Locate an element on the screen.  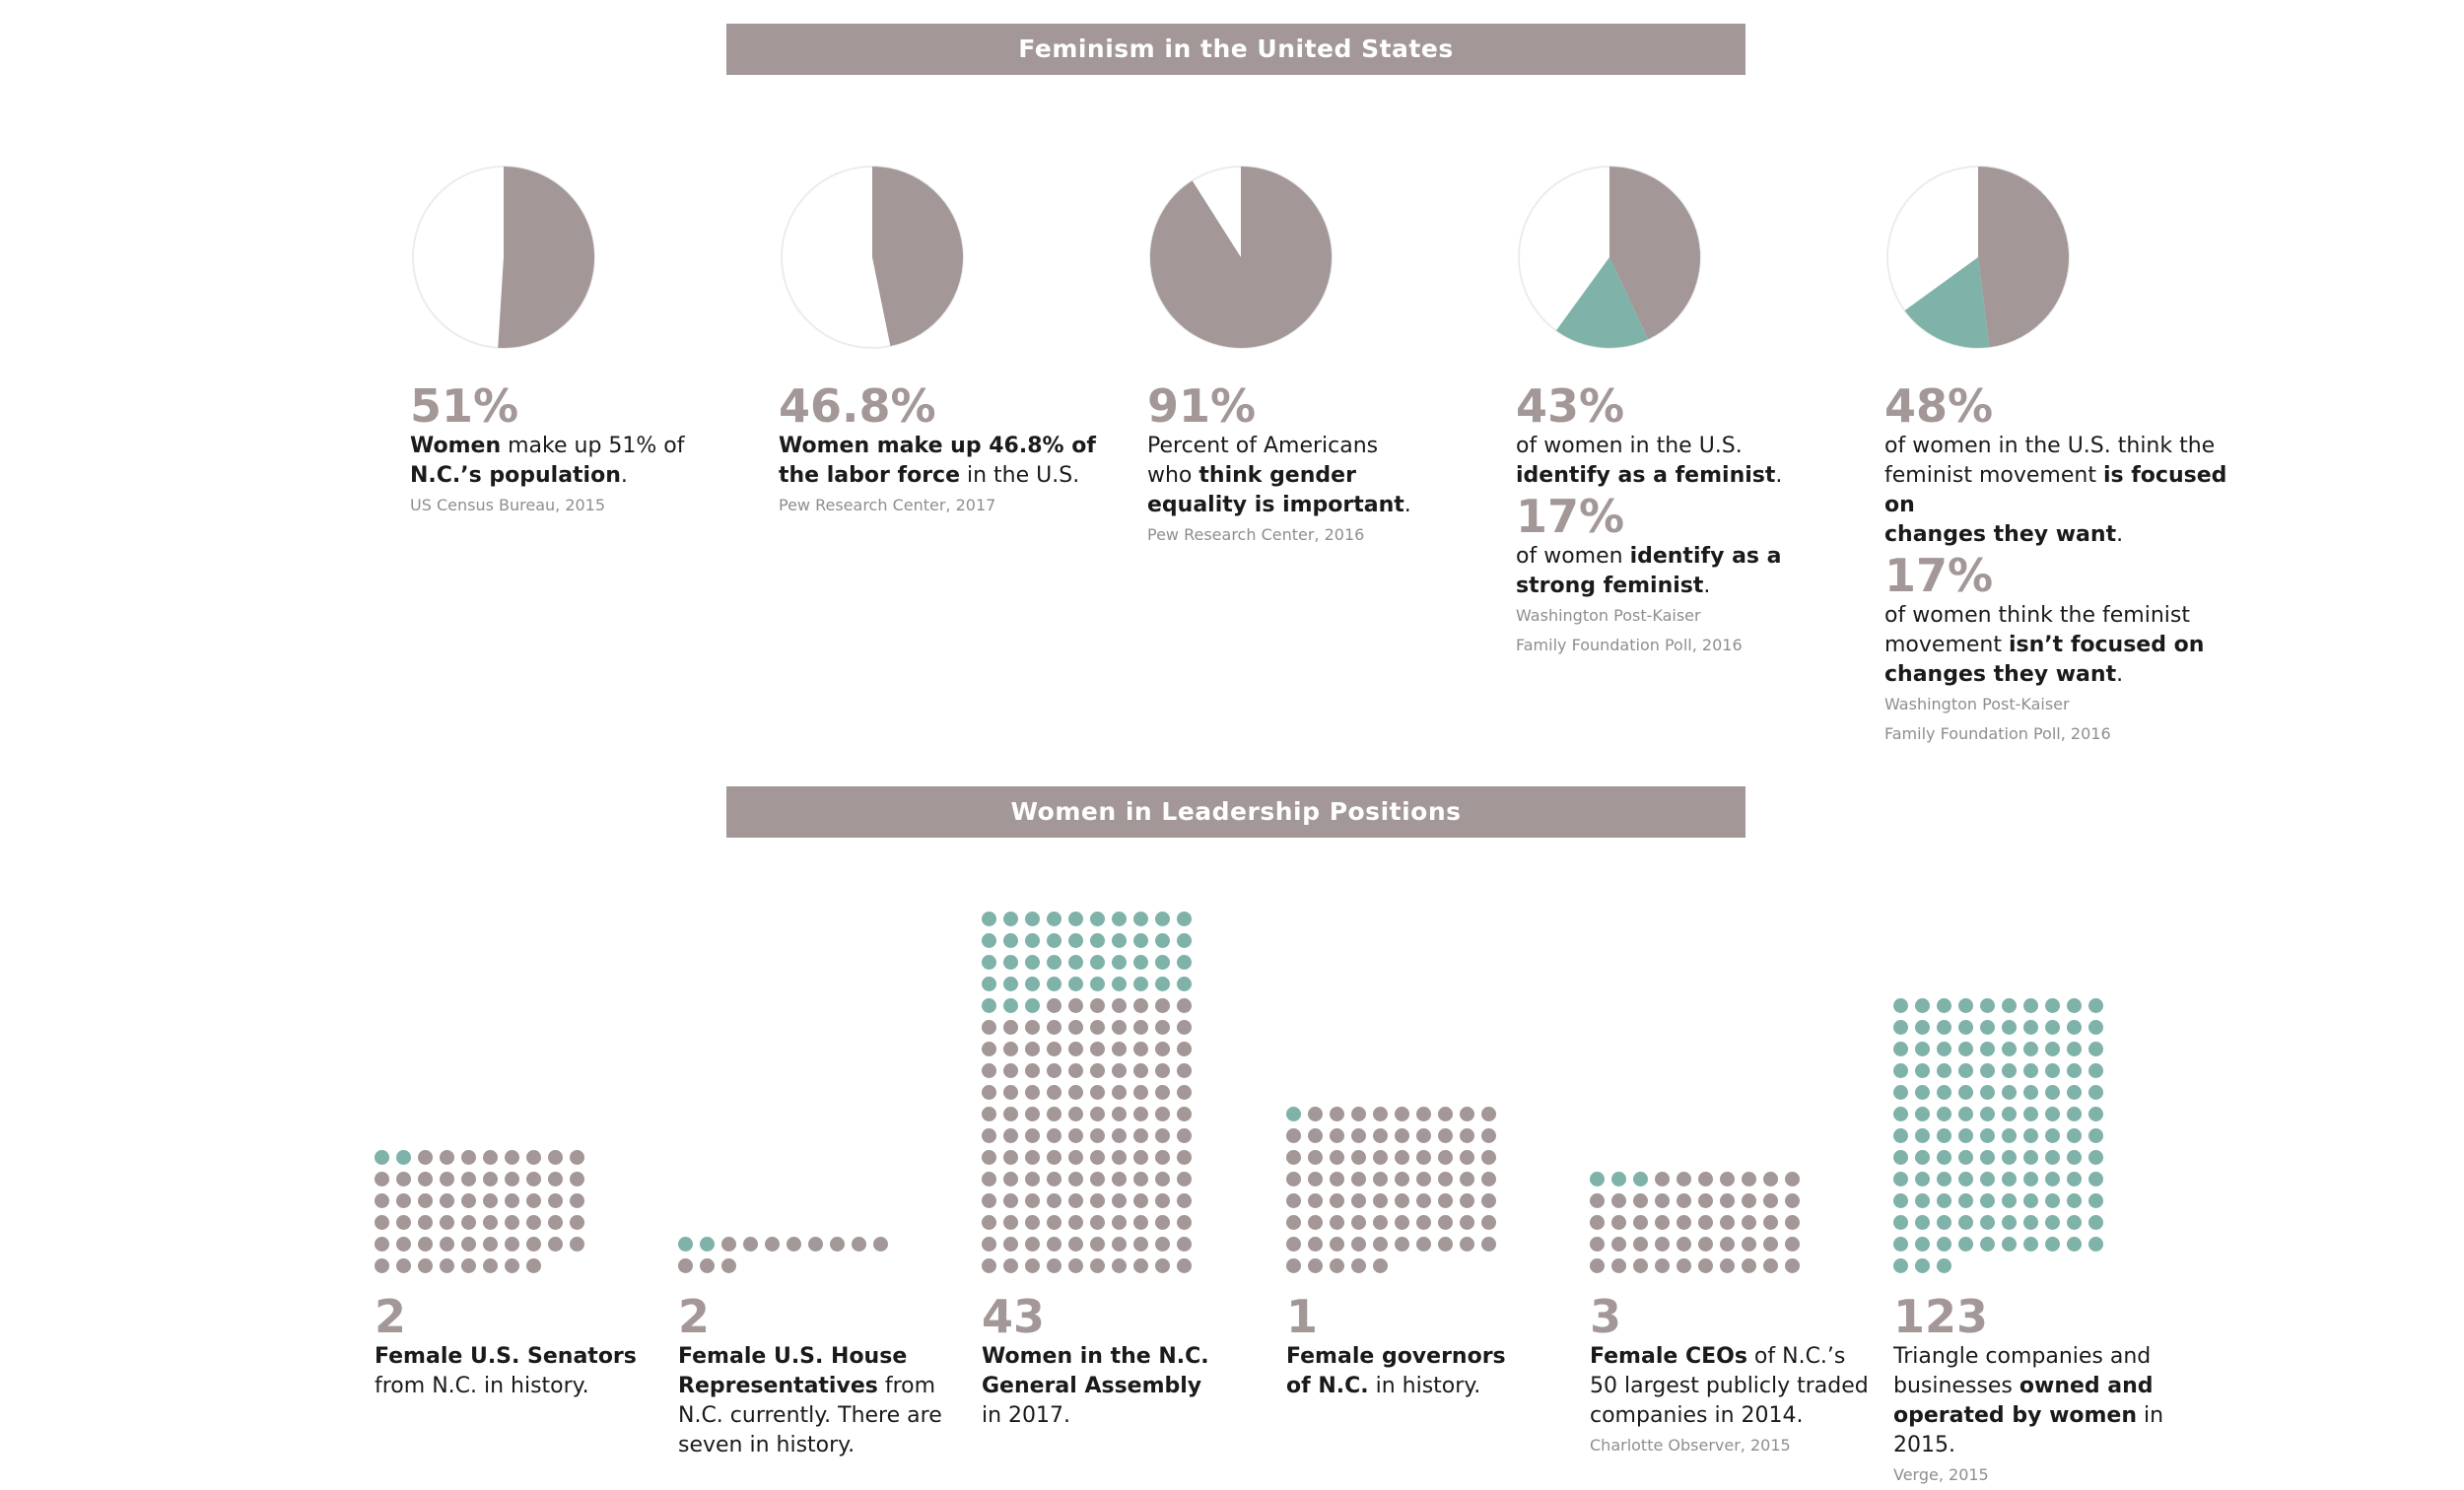
stat-source: Verge, 2015 is located at coordinates (1941, 1474).